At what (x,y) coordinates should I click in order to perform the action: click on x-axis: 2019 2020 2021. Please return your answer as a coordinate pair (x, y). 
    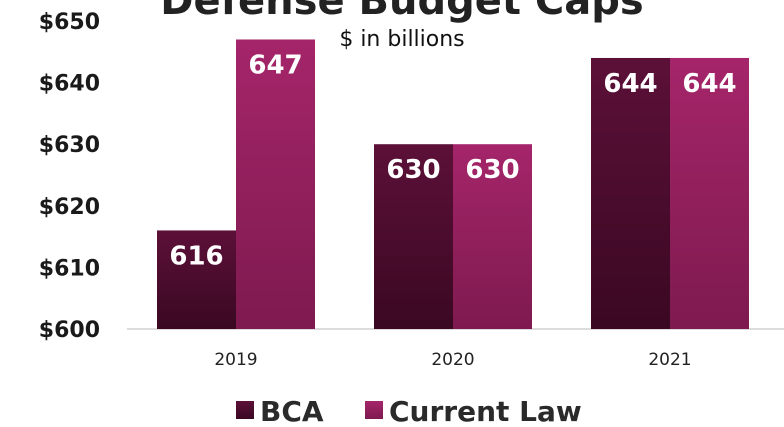
    Looking at the image, I should click on (452, 360).